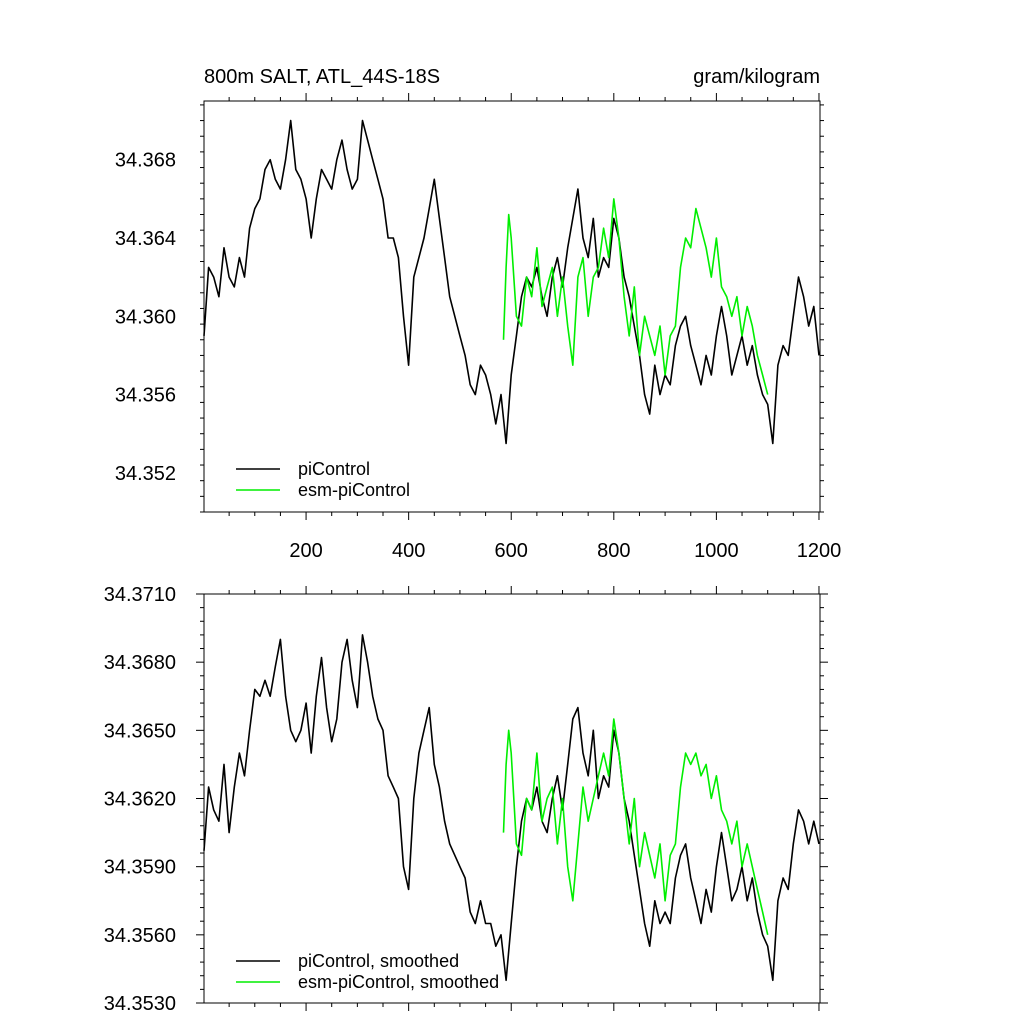 This screenshot has width=1024, height=1024. I want to click on y-tick-label: 34.3620, so click(140, 800).